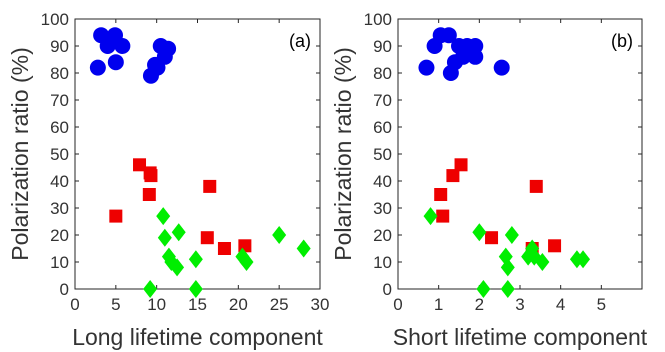  Describe the element at coordinates (320, 304) in the screenshot. I see `x-tick-label: 30` at that location.